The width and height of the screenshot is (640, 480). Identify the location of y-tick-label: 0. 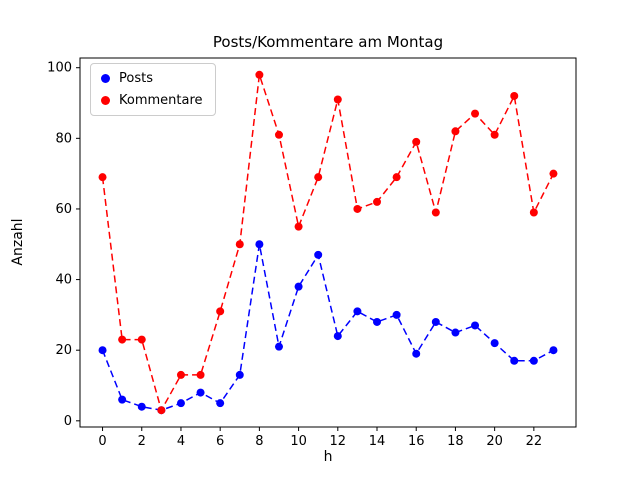
(68, 421).